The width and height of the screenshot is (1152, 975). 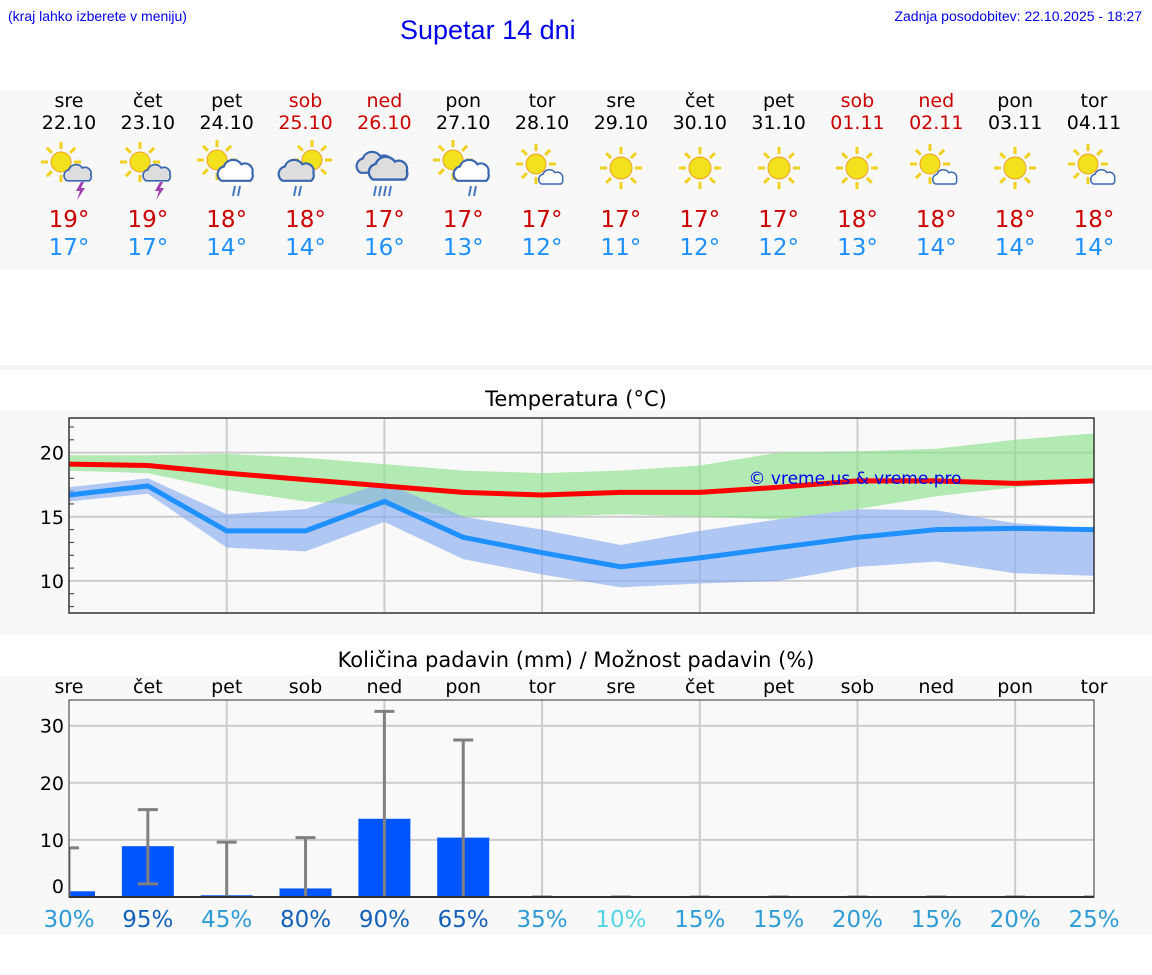 I want to click on last-updated: Zadnja posodobitev: 22.10.2025 - 18:27, so click(x=1018, y=16).